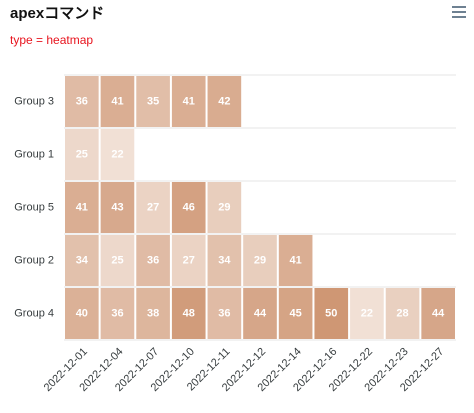 This screenshot has width=474, height=413. I want to click on cell-label: 43, so click(117, 207).